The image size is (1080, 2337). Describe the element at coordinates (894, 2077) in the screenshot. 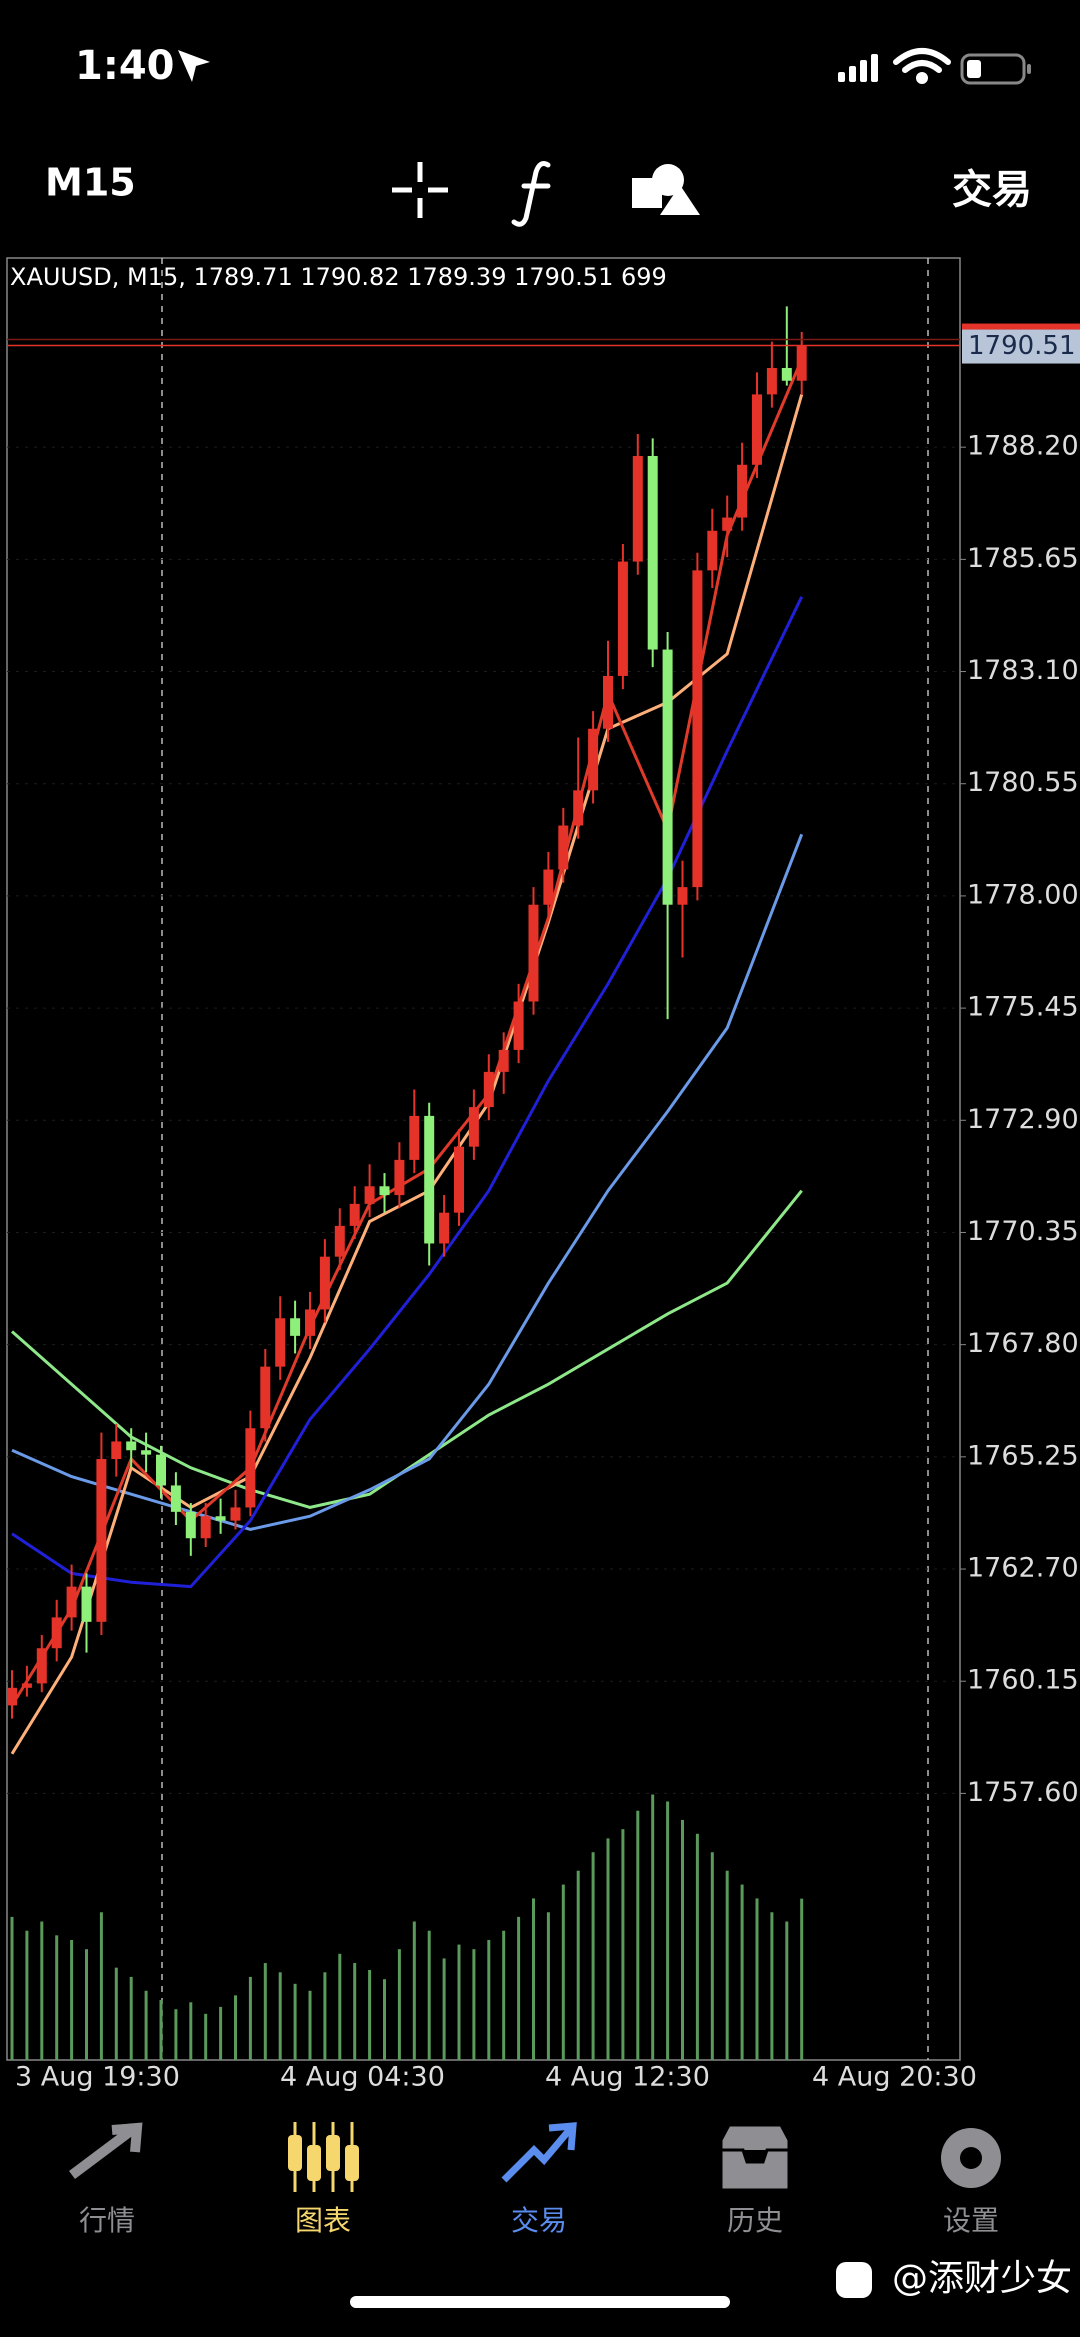

I see `x-tick-label: 4 Aug 20:30` at that location.